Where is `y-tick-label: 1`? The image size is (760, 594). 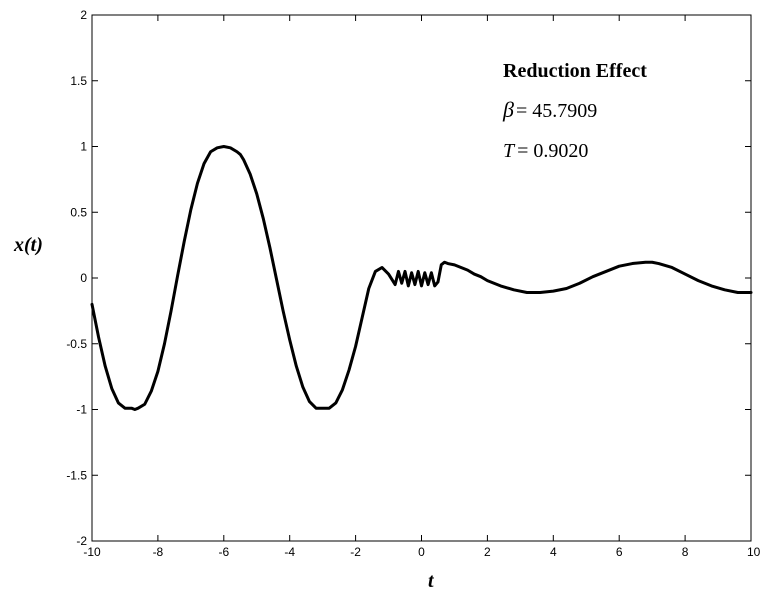
y-tick-label: 1 is located at coordinates (83, 147).